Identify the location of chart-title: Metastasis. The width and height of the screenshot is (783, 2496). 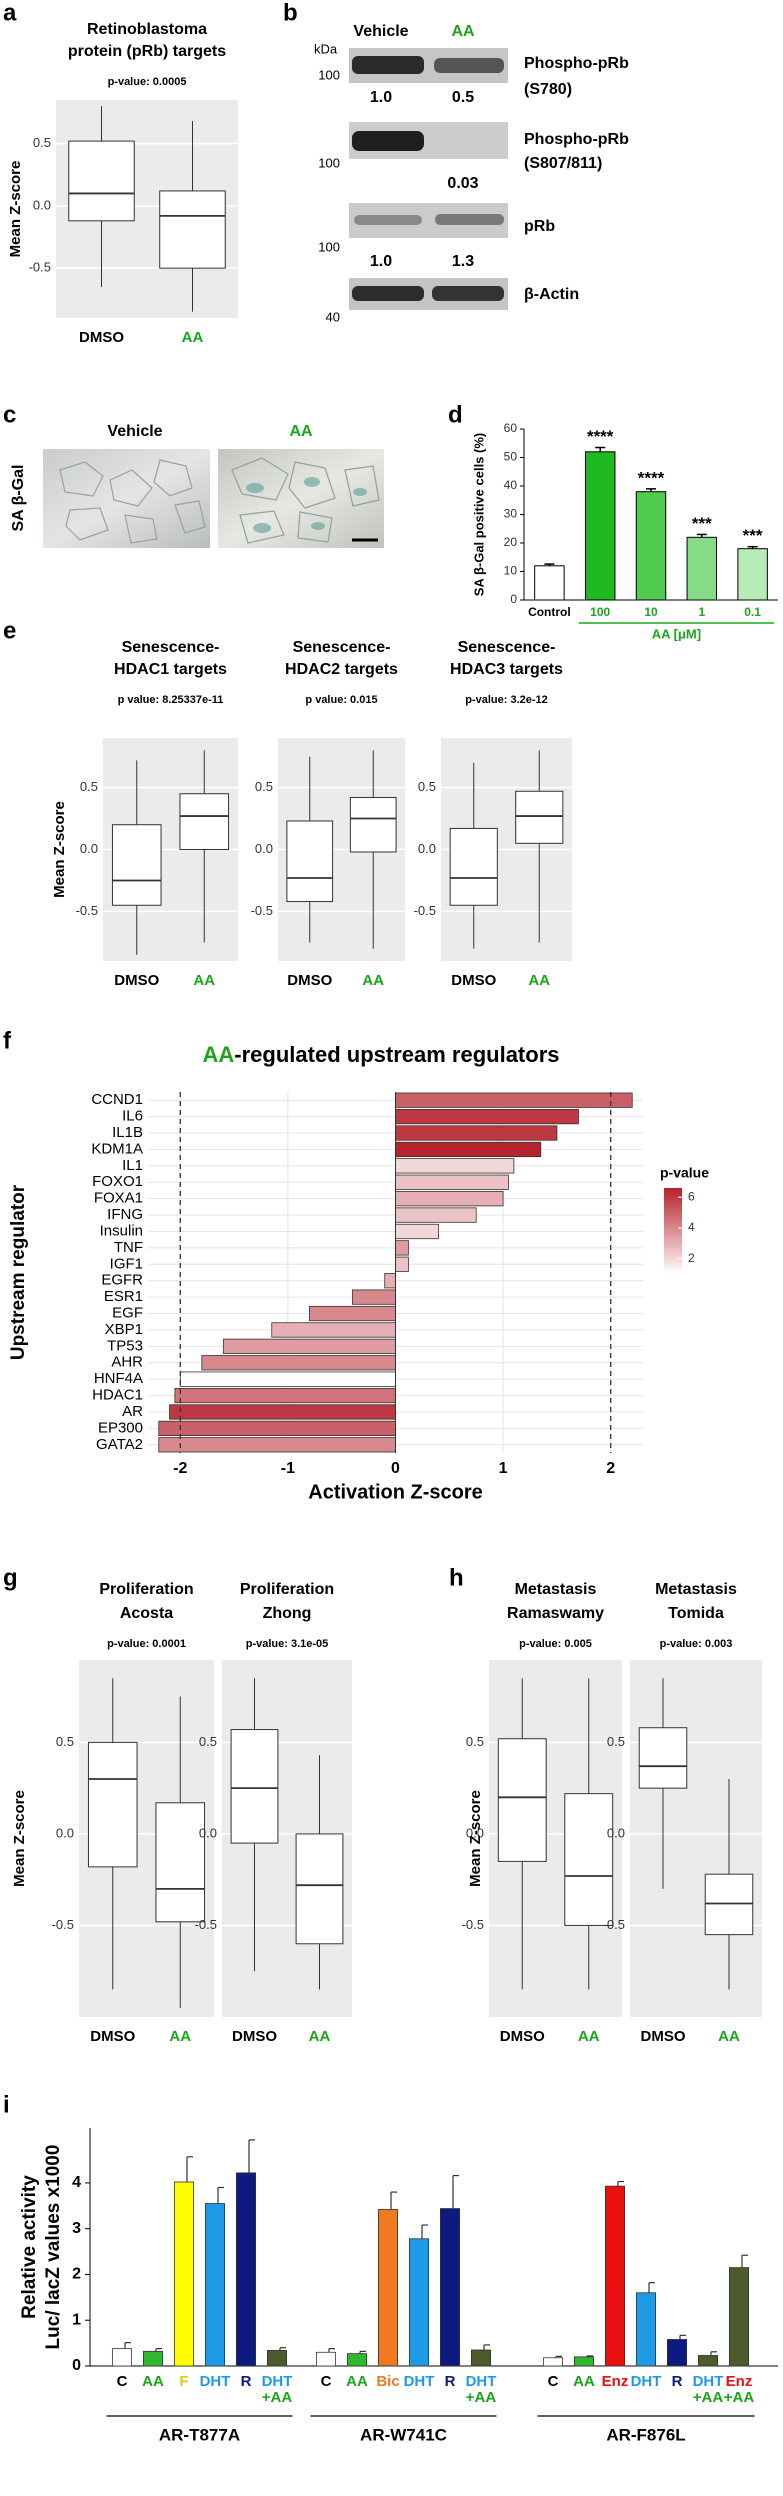
(696, 1589).